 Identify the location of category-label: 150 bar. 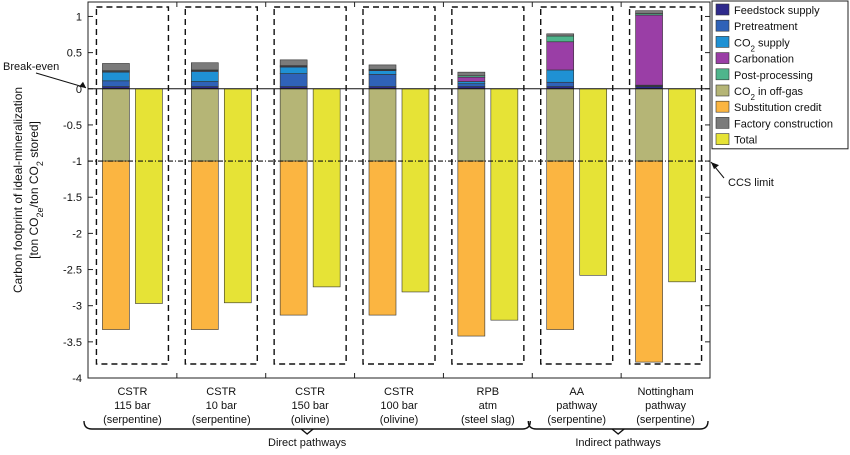
(310, 406).